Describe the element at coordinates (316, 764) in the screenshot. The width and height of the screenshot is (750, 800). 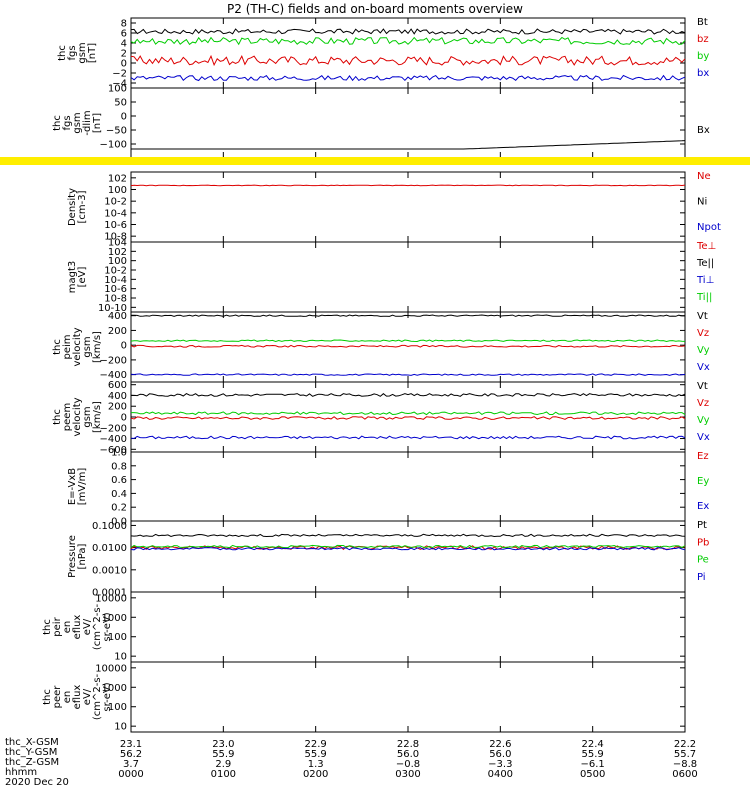
I see `x-axis-value: 1.3` at that location.